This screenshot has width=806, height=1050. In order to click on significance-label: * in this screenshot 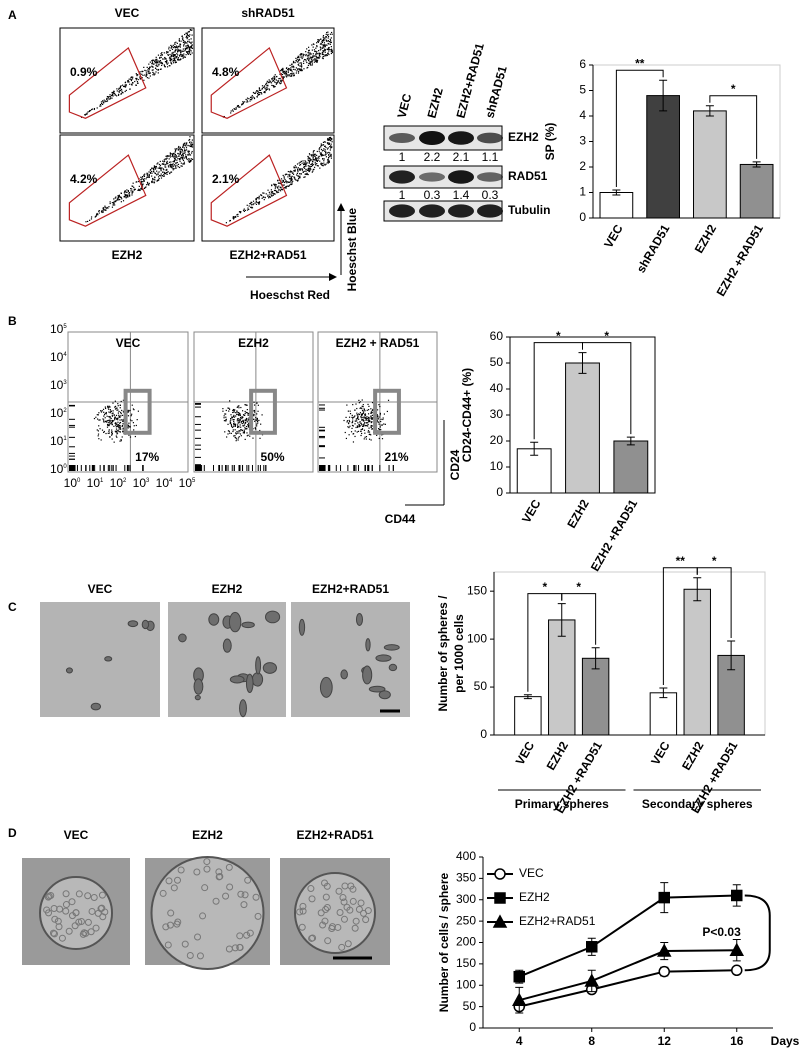, I will do `click(578, 587)`.